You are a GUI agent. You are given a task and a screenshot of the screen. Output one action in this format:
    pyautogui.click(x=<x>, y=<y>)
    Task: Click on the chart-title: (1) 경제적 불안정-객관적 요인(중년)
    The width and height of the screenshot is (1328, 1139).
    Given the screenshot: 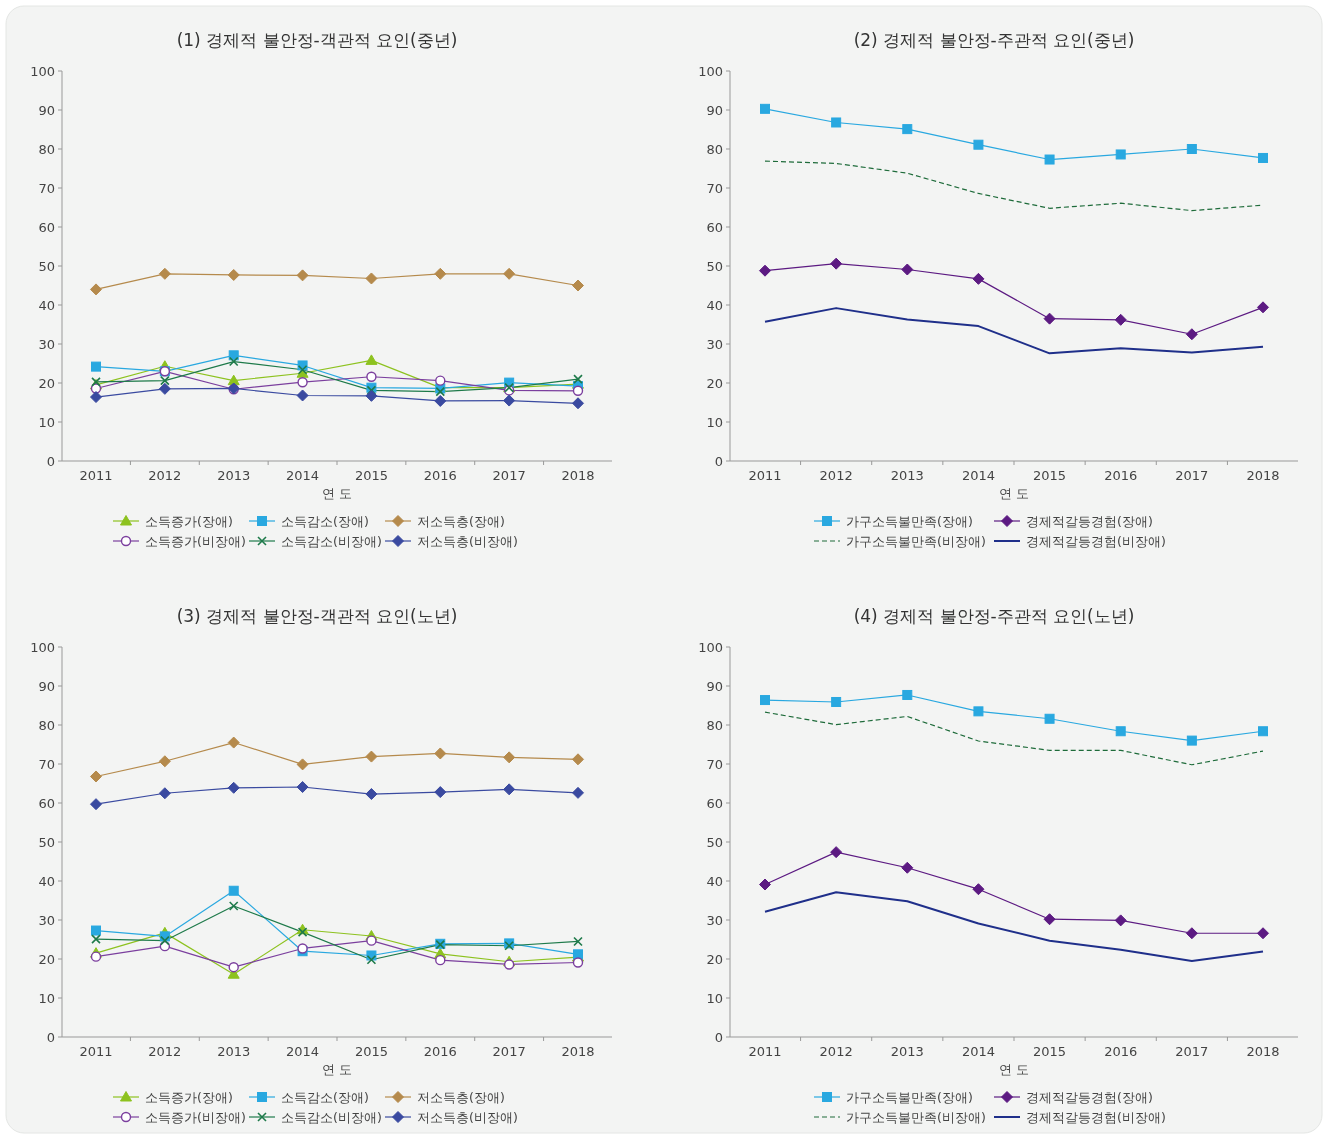 What is the action you would take?
    pyautogui.click(x=317, y=40)
    